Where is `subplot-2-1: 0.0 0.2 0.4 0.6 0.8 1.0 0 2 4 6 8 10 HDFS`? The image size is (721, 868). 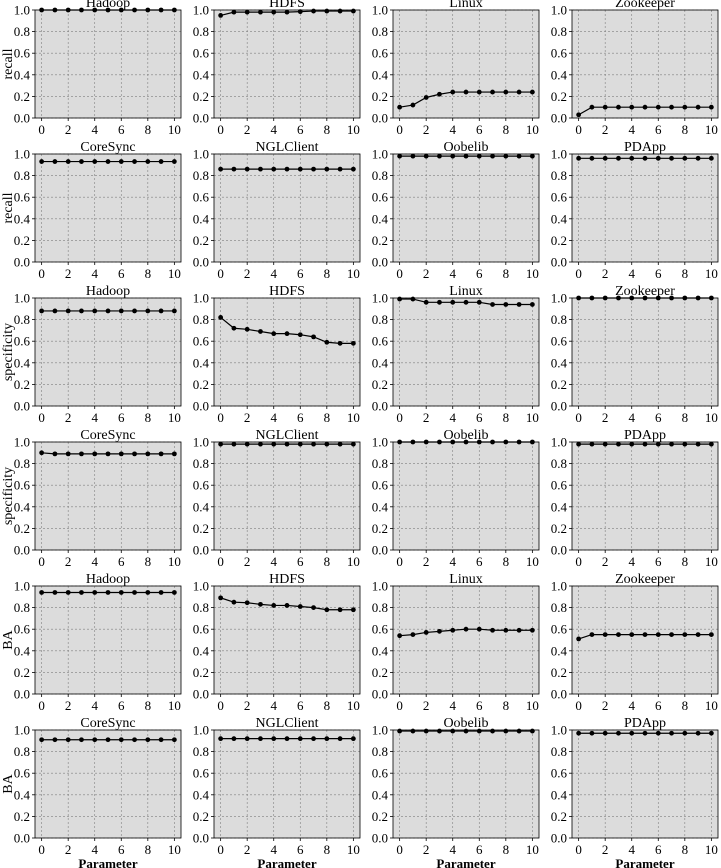
subplot-2-1: 0.0 0.2 0.4 0.6 0.8 1.0 0 2 4 6 8 10 HDFS is located at coordinates (277, 354).